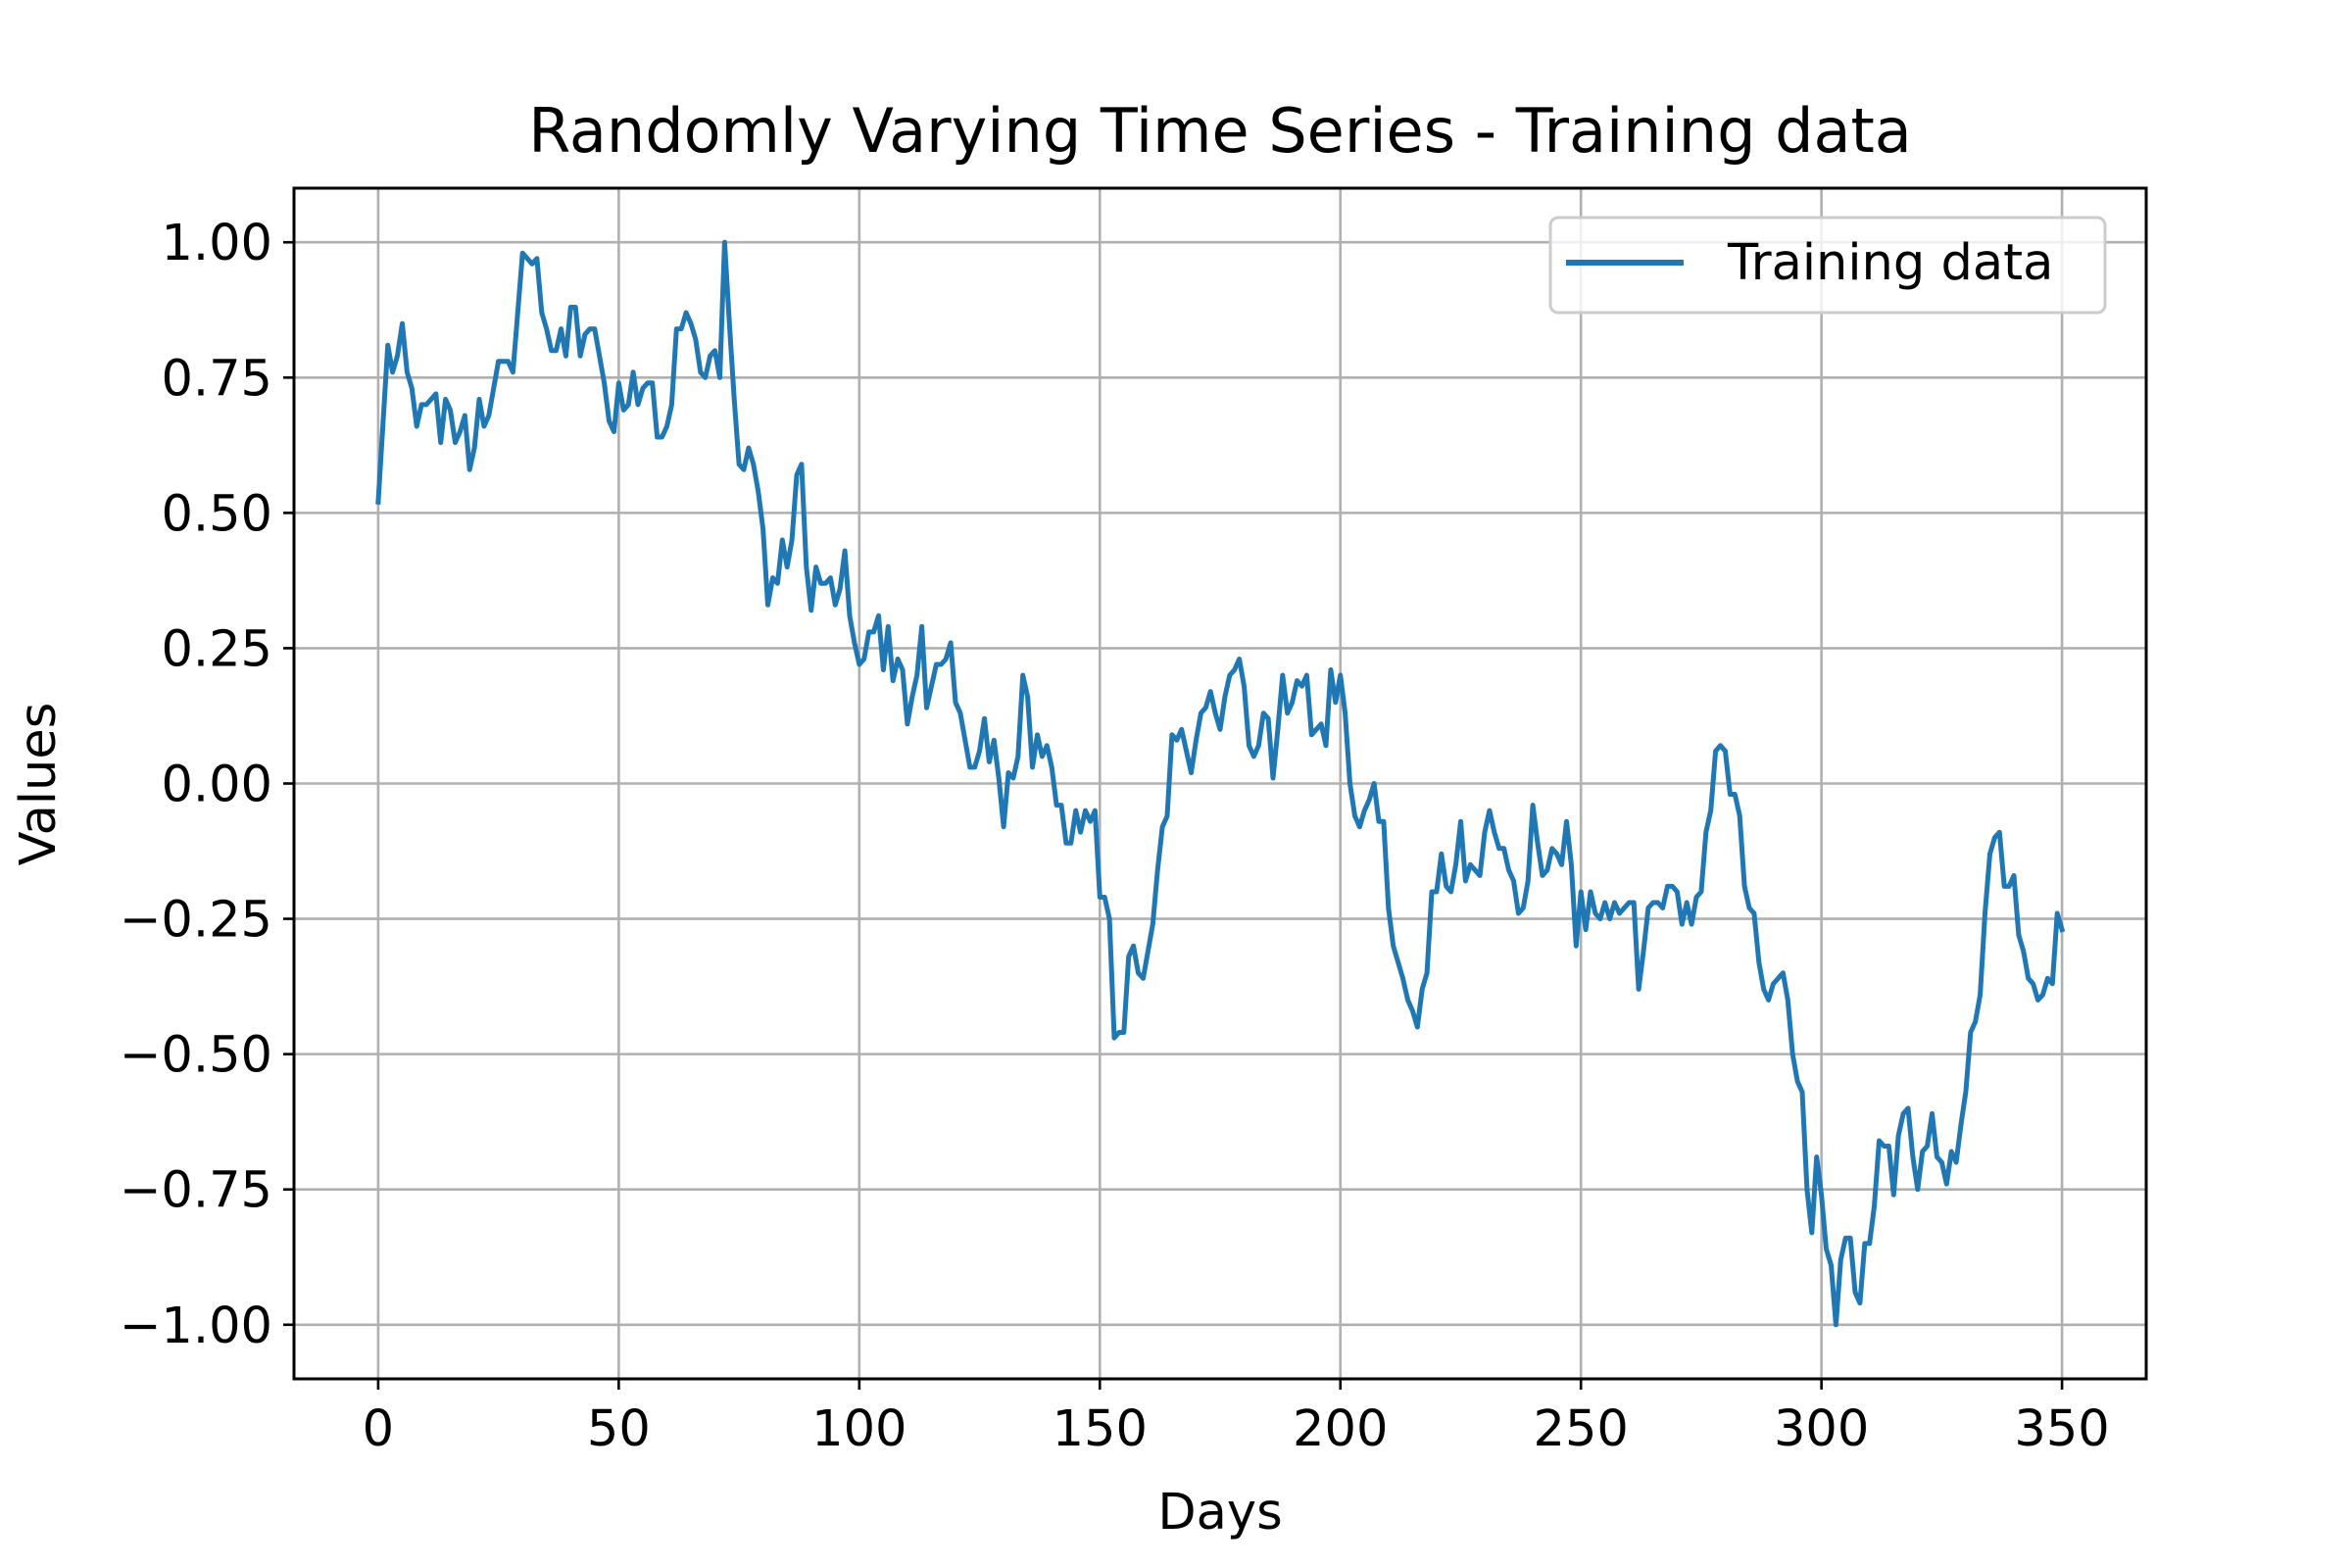 The width and height of the screenshot is (2352, 1568). What do you see at coordinates (196, 1191) in the screenshot?
I see `y-tick-label: −0.75` at bounding box center [196, 1191].